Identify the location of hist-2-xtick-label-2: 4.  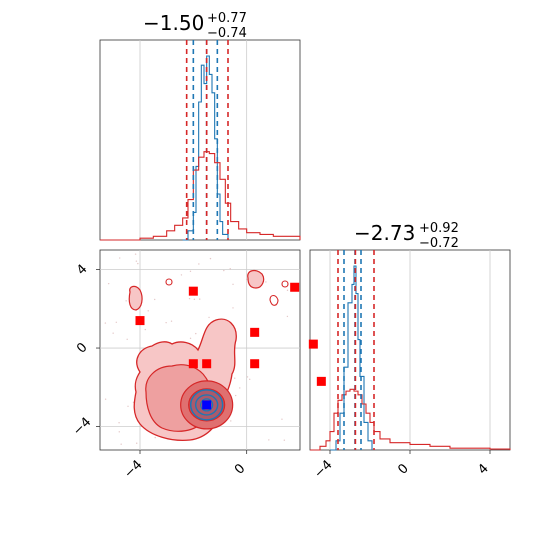
(483, 469).